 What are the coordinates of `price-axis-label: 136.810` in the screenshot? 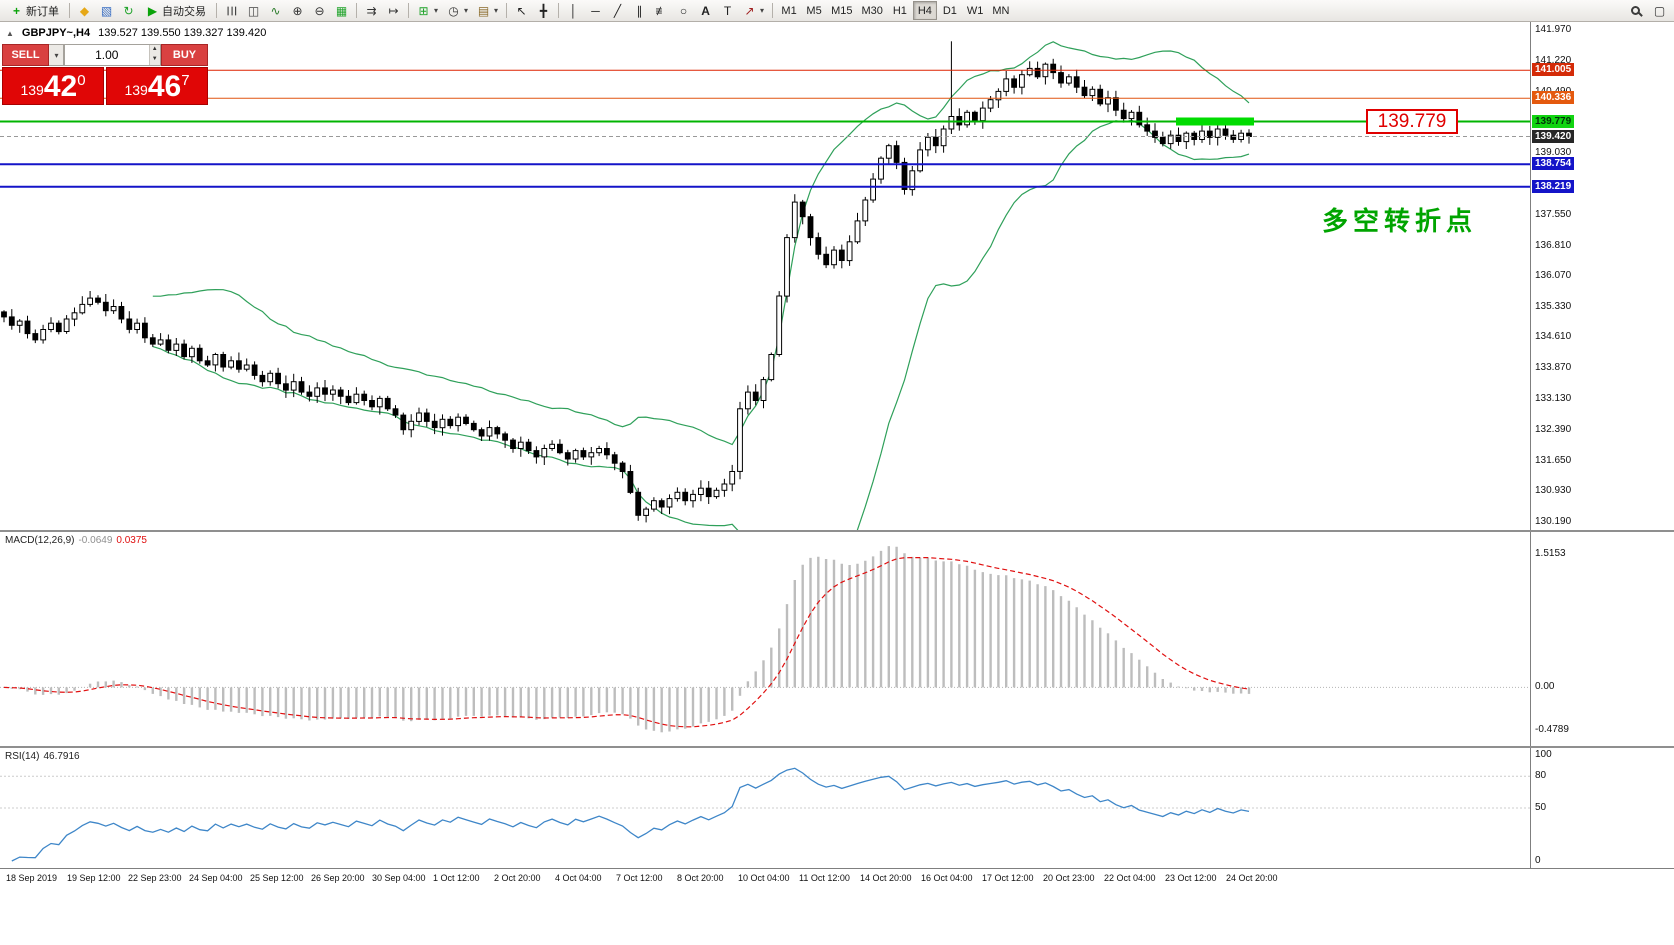 It's located at (1553, 245).